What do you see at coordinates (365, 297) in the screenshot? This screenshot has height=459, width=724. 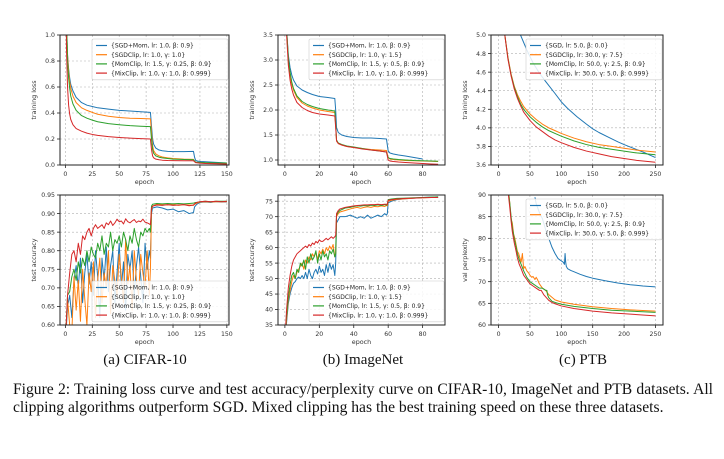 I see `legend-entry: {SGDClip, lr: 1.0, γ: 1.5}` at bounding box center [365, 297].